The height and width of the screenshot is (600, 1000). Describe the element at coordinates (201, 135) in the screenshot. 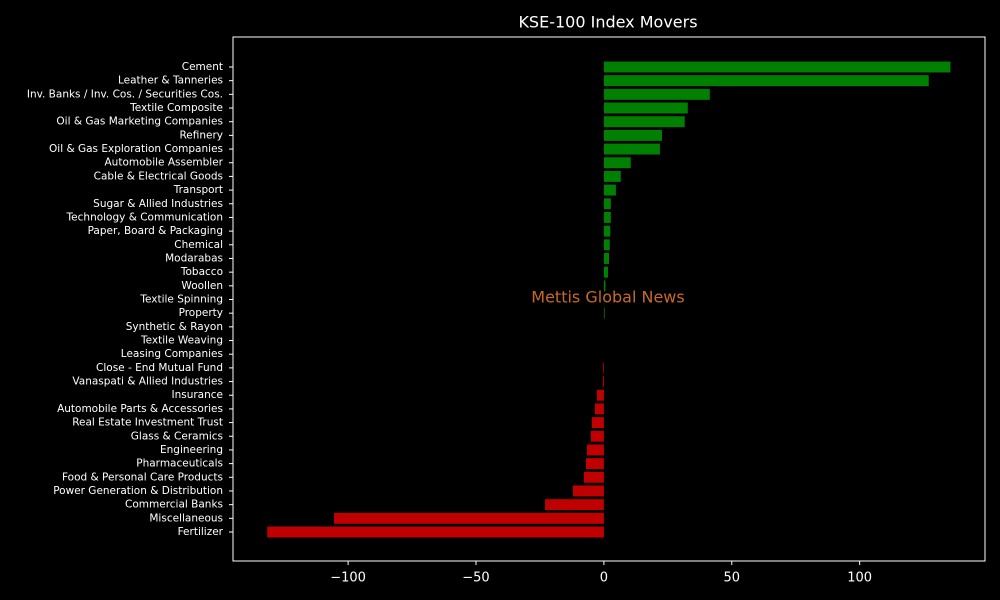

I see `y-tick-label: Refinery` at that location.